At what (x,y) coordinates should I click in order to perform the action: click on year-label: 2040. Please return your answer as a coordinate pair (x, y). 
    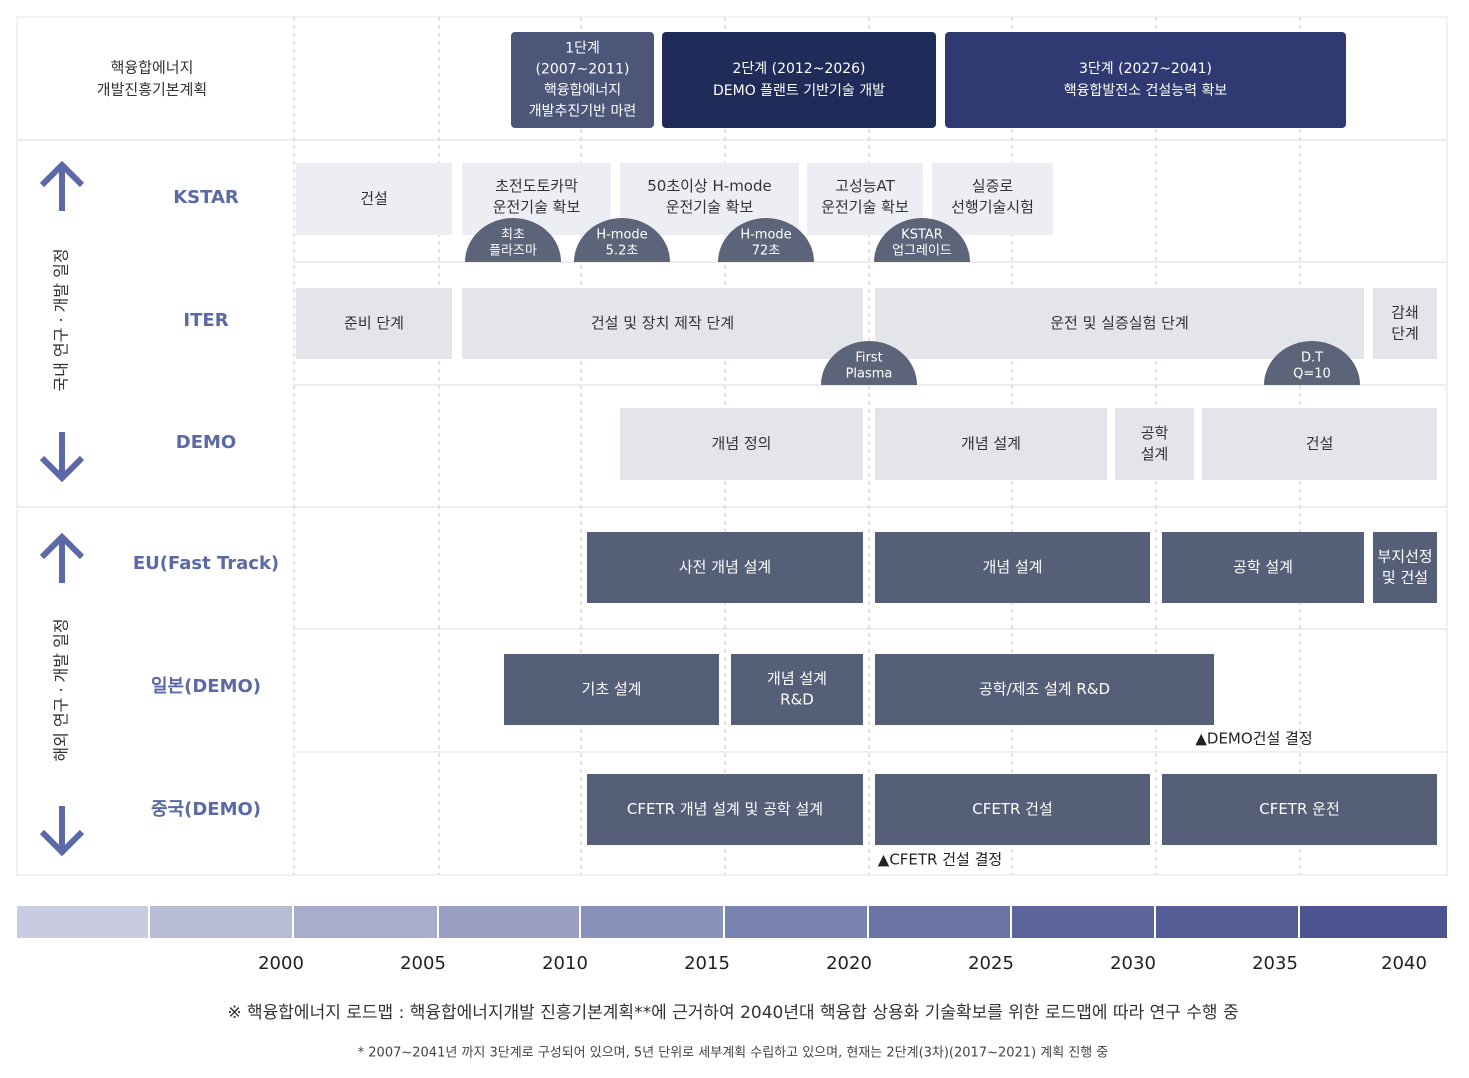
    Looking at the image, I should click on (1404, 963).